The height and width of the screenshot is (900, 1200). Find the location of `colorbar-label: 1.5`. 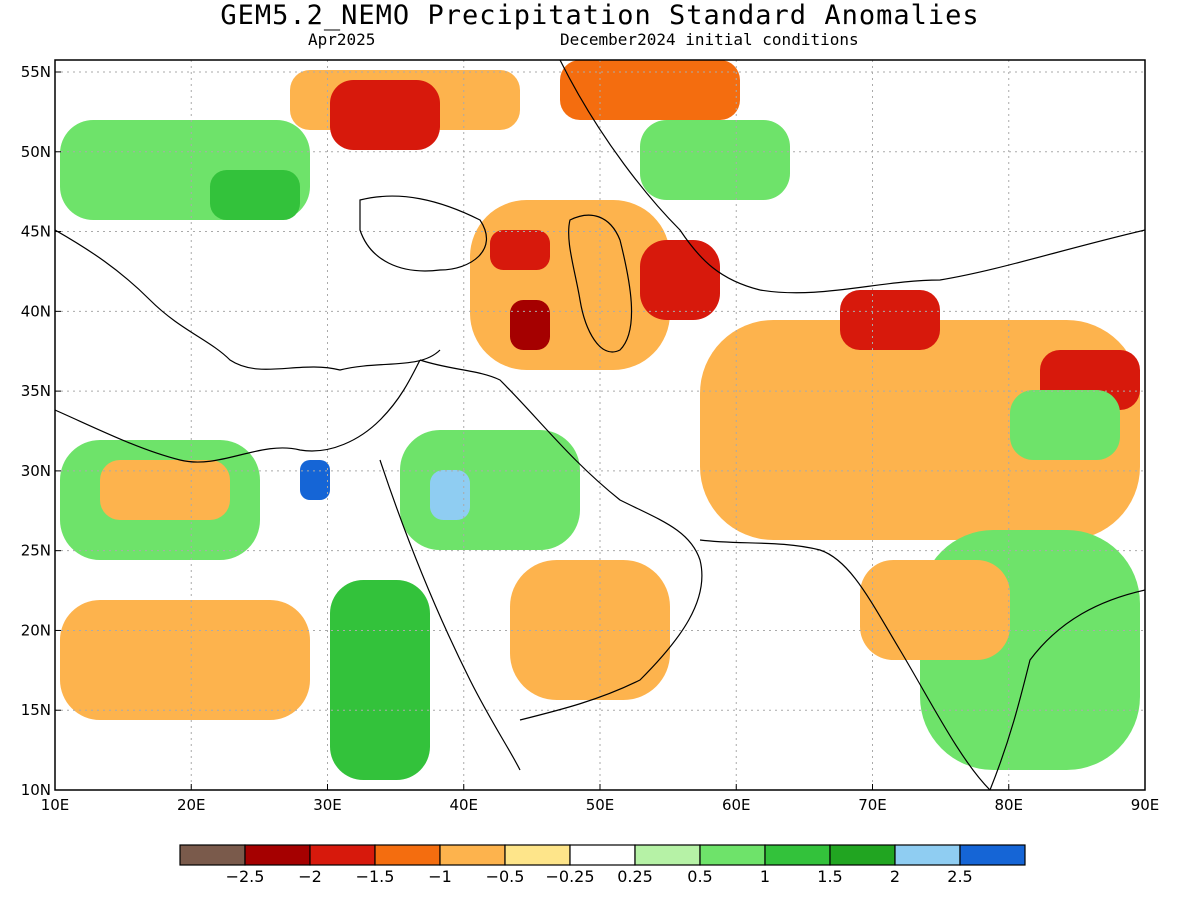

colorbar-label: 1.5 is located at coordinates (829, 876).